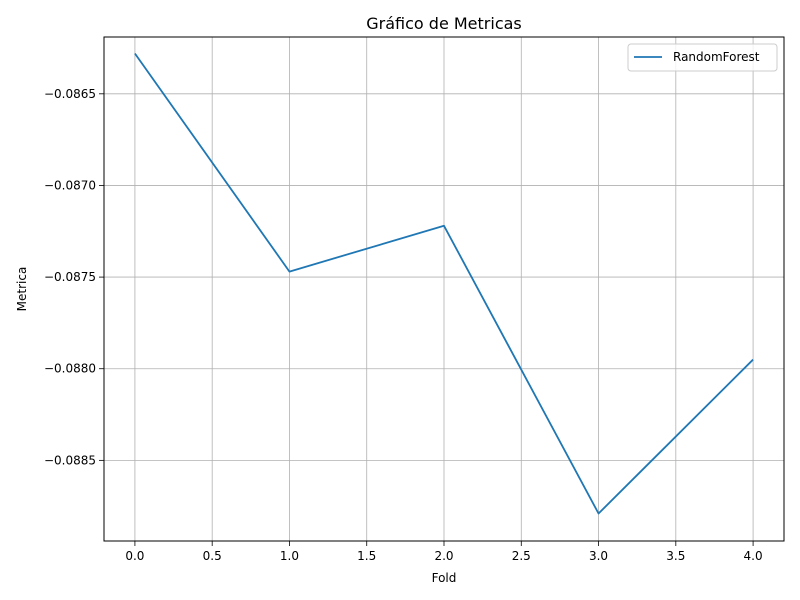 The width and height of the screenshot is (800, 600). What do you see at coordinates (443, 556) in the screenshot?
I see `x-tick-label: 2.0` at bounding box center [443, 556].